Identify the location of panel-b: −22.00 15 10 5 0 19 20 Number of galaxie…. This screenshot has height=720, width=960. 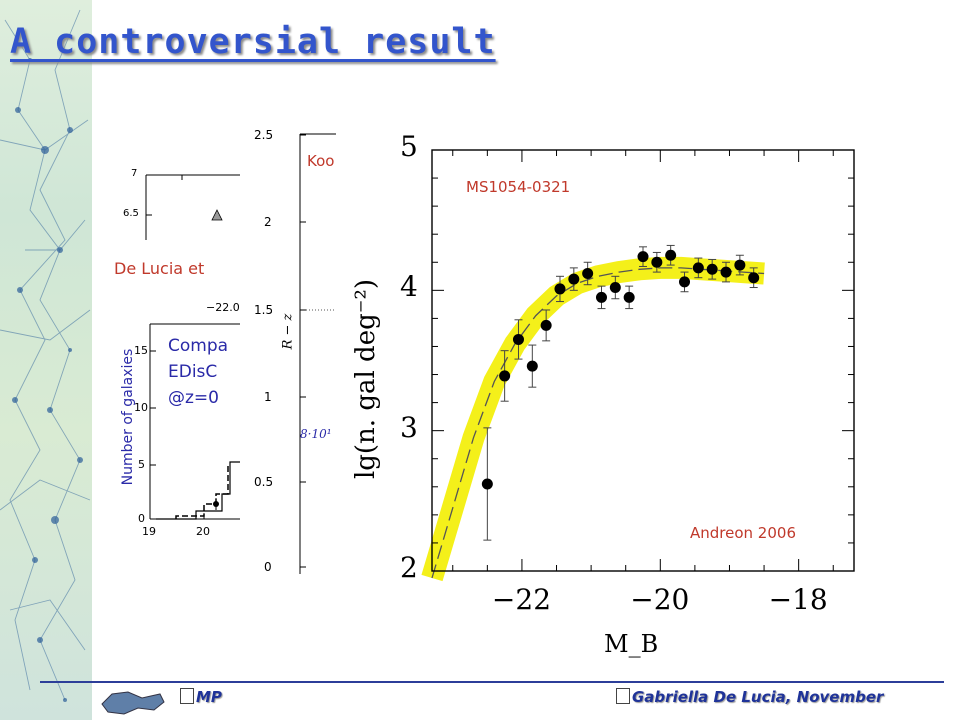
(176, 419).